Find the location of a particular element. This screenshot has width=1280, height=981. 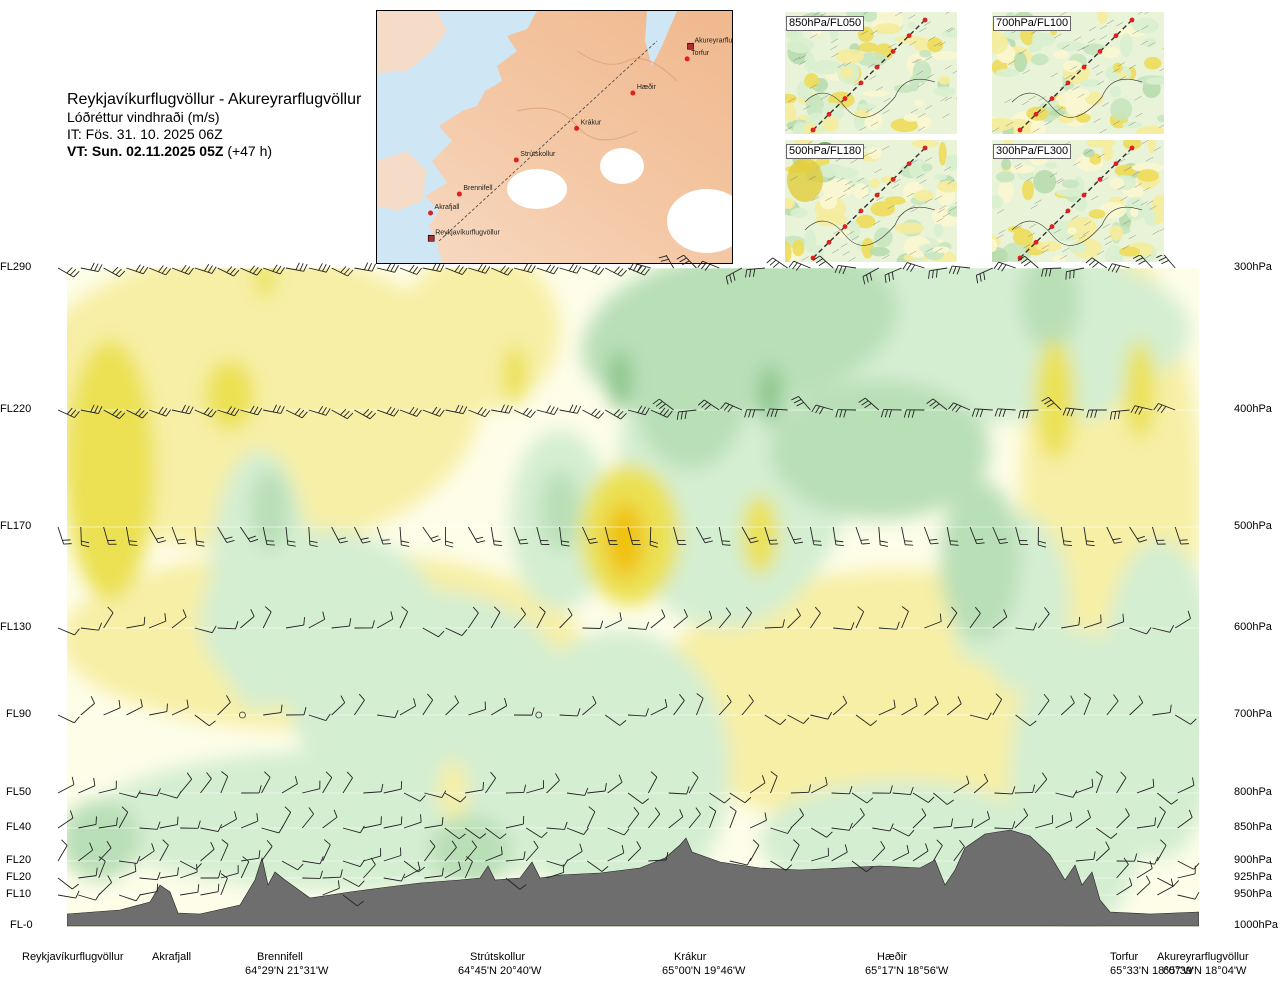

airport-marker is located at coordinates (431, 238).